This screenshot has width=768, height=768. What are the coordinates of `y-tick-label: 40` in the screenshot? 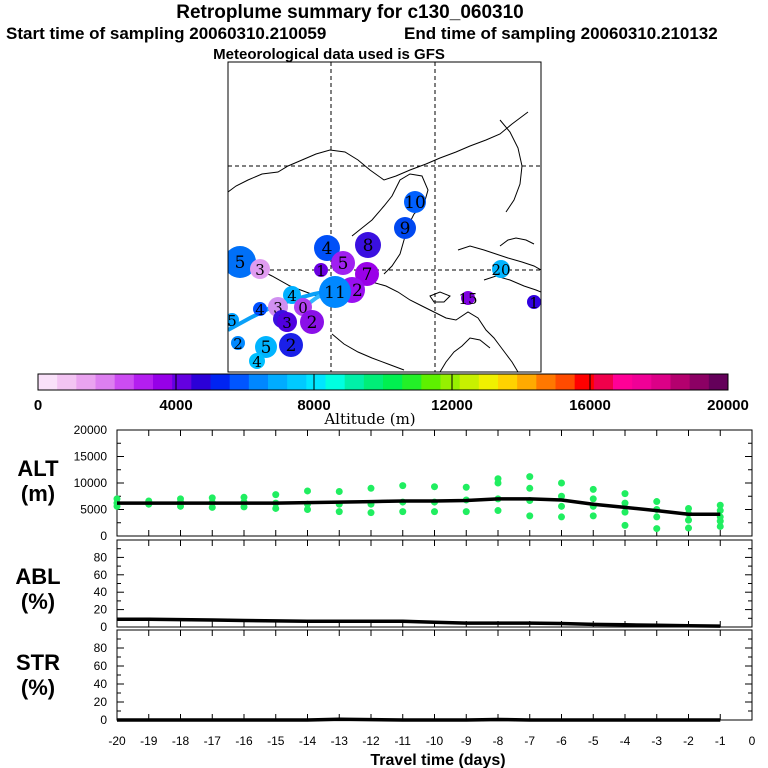 It's located at (101, 592).